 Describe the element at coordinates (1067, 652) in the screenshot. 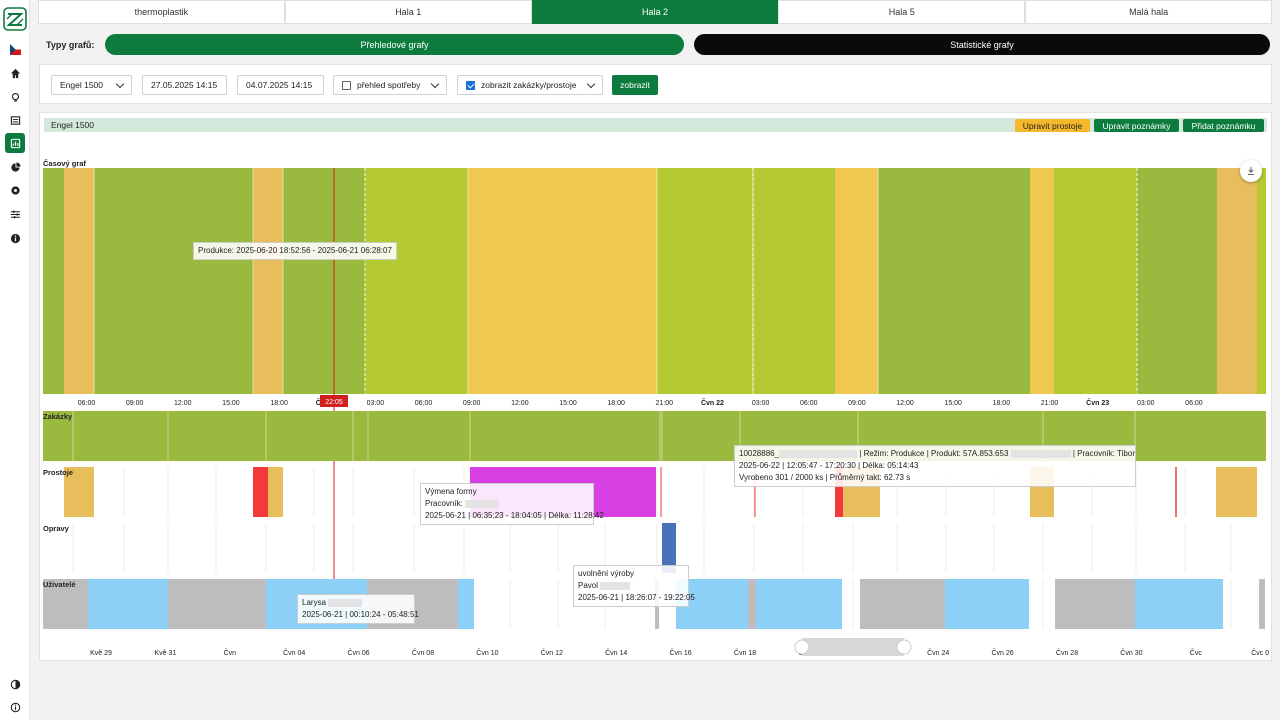

I see `overview-tick-label: Čvn 28` at that location.